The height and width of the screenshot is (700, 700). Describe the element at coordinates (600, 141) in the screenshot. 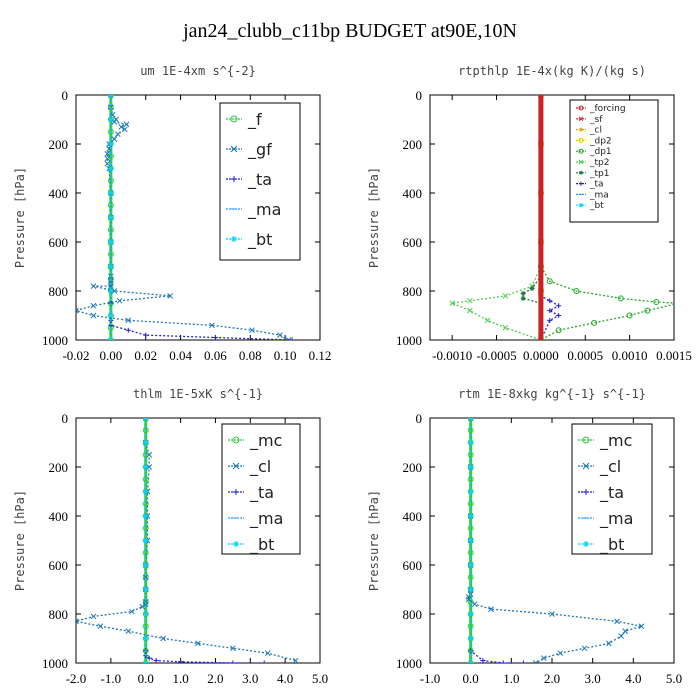

I see `legend-label: _dp2` at that location.